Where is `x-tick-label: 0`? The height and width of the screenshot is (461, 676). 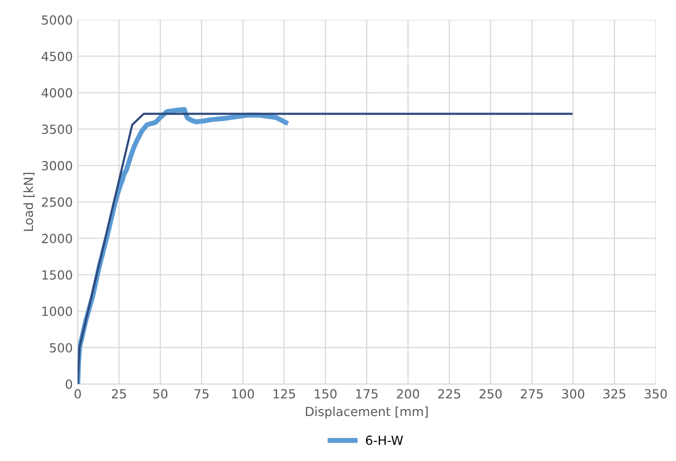 x-tick-label: 0 is located at coordinates (77, 394).